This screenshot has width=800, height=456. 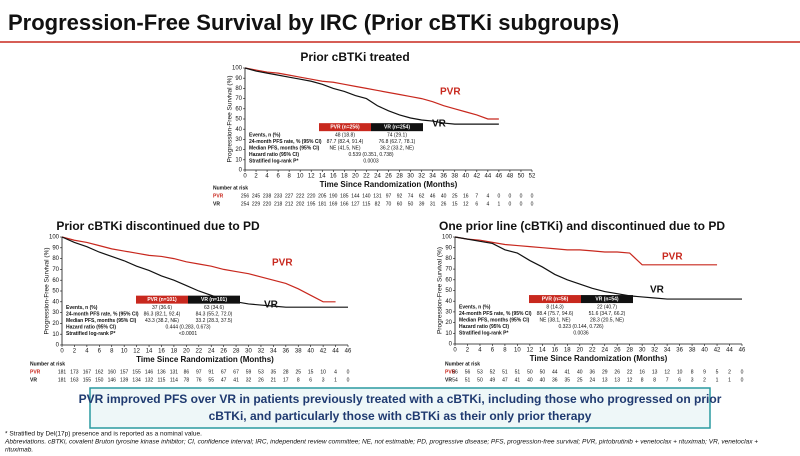 I want to click on at-risk-count: 132, so click(x=149, y=380).